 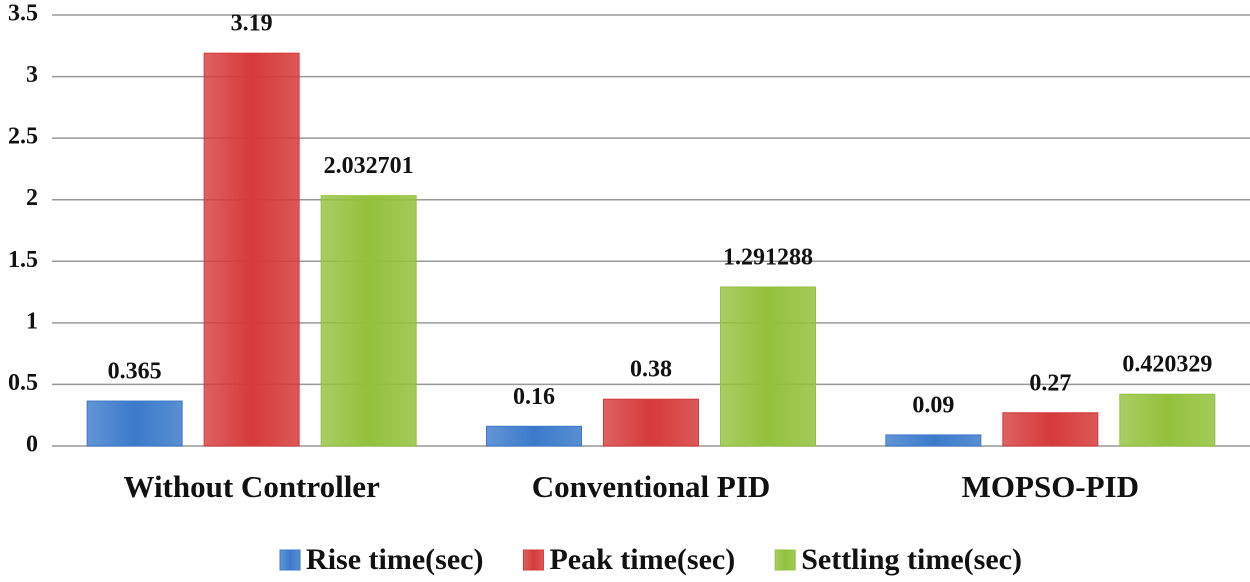 What do you see at coordinates (1050, 383) in the screenshot?
I see `data-label: 0.27` at bounding box center [1050, 383].